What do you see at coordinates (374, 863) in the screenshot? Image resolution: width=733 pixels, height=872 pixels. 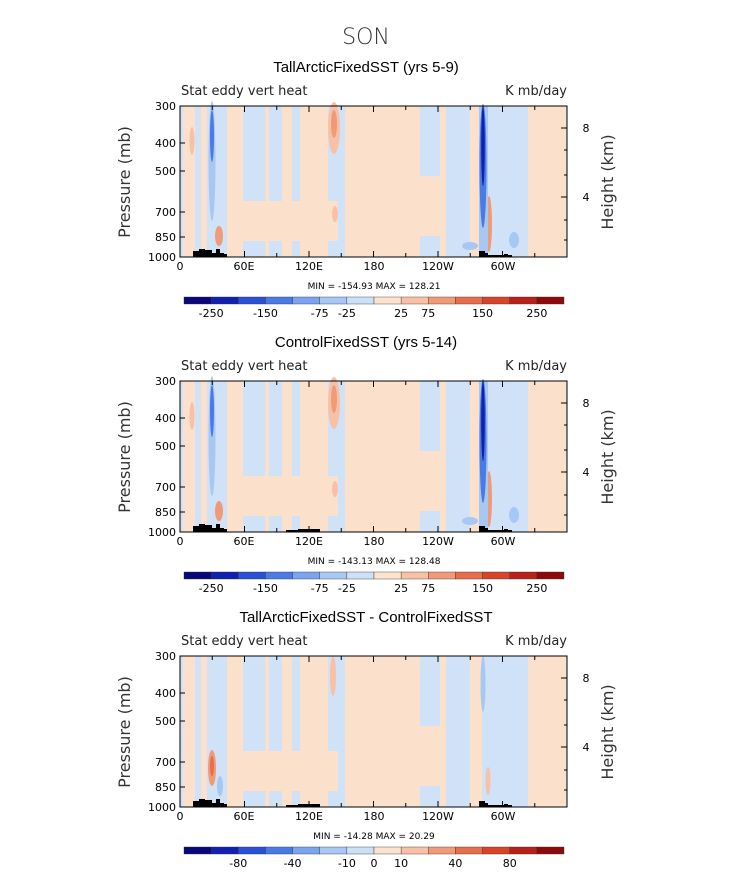 I see `colorbar-label: 0` at bounding box center [374, 863].